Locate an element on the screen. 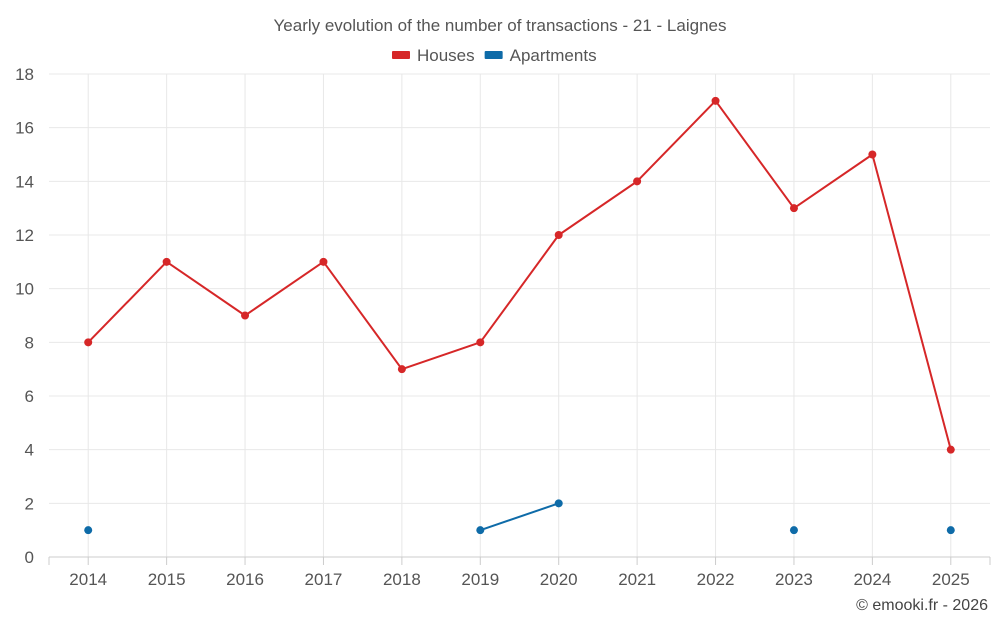 This screenshot has height=625, width=1000. x-tick-label: 2015 is located at coordinates (167, 579).